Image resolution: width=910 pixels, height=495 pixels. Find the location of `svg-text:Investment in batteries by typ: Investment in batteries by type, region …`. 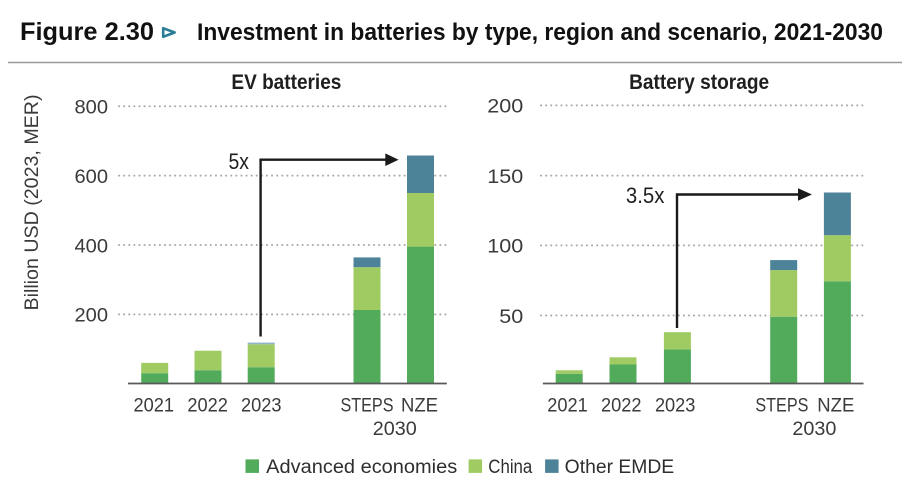

svg-text:Investment in batteries by typ: Investment in batteries by type, region … is located at coordinates (540, 32).